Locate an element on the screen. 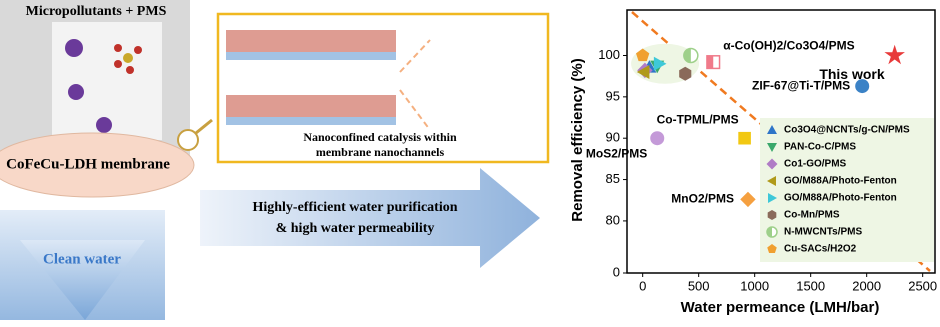 This screenshot has width=940, height=327. x-tick-label: 0 is located at coordinates (642, 285).